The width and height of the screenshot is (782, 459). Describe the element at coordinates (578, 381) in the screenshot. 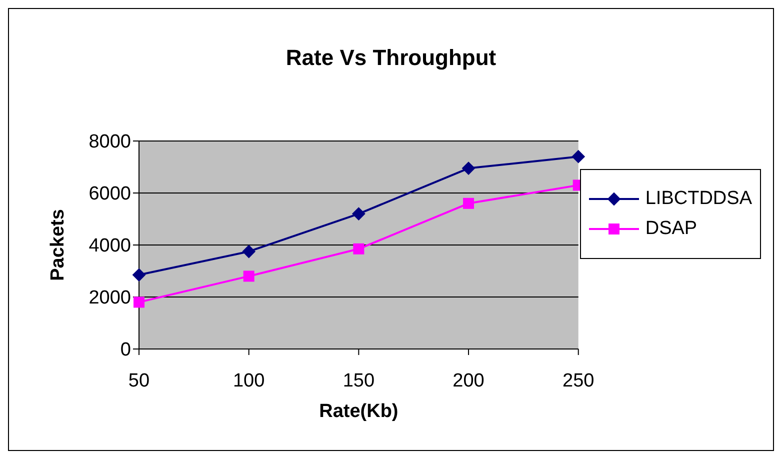

I see `x-tick-label: 250` at that location.